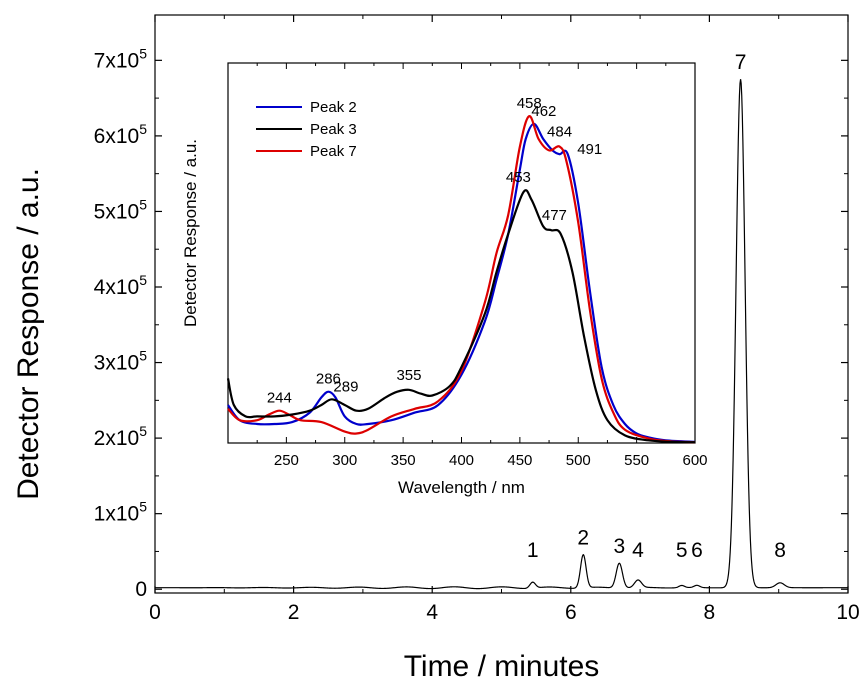 This screenshot has width=866, height=687. I want to click on peak-label: 1, so click(533, 550).